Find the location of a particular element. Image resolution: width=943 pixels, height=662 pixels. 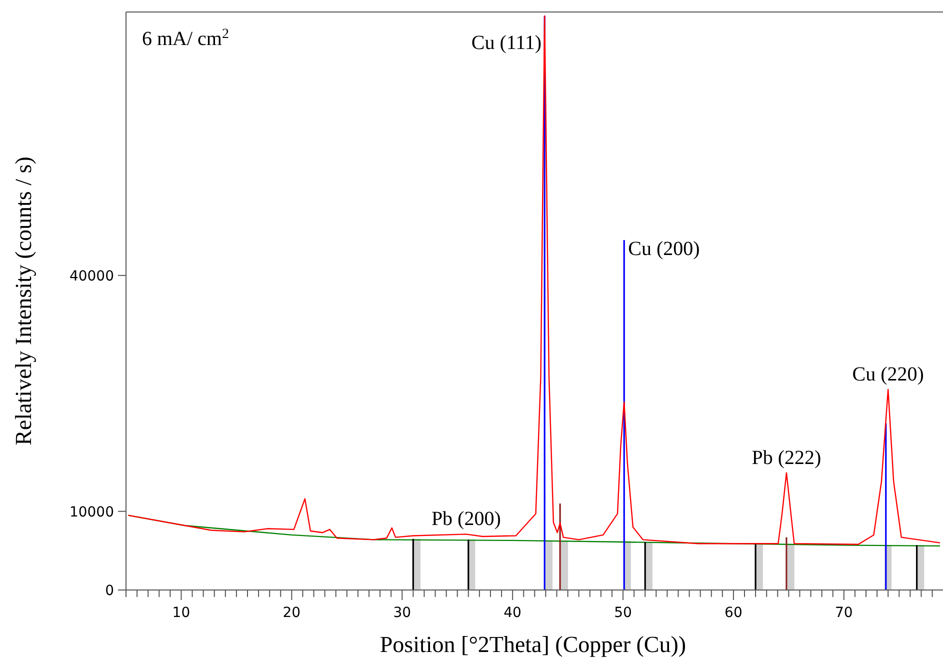

y-tick-label: 40000 is located at coordinates (91, 276).